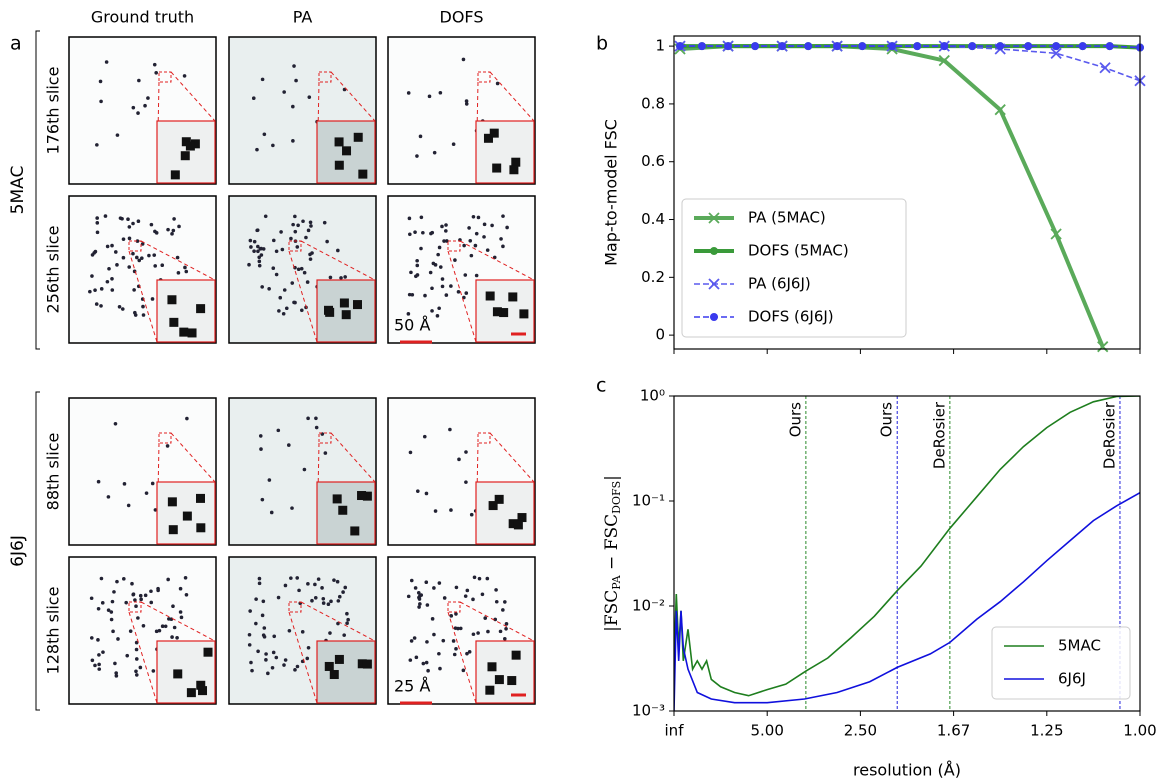 This screenshot has width=1162, height=784. What do you see at coordinates (779, 284) in the screenshot?
I see `legend-label: PA (6J6J)` at bounding box center [779, 284].